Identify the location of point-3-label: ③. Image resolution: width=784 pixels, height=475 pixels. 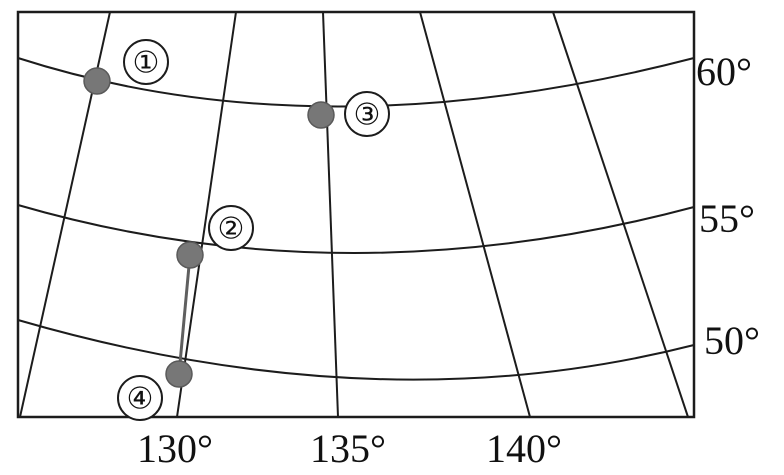
(367, 114).